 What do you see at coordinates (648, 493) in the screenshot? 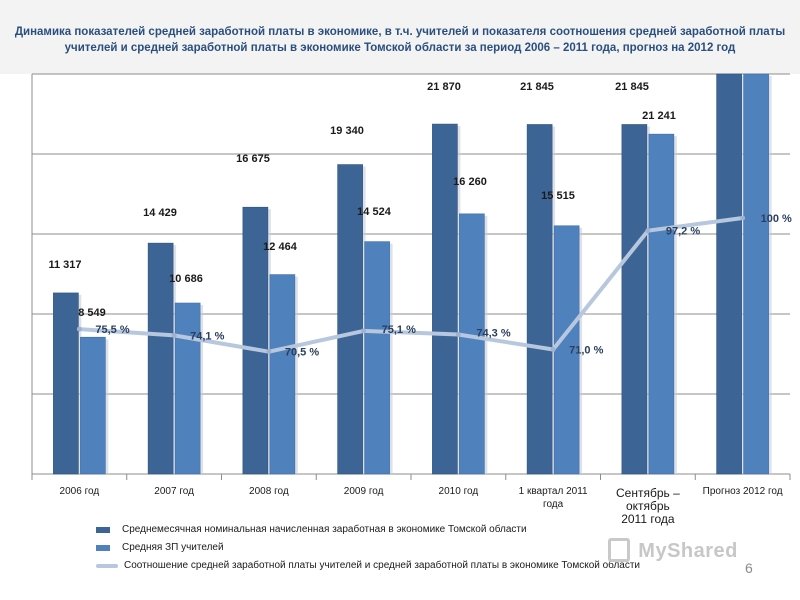
I see `x-tick-label: Сентябрь –` at bounding box center [648, 493].